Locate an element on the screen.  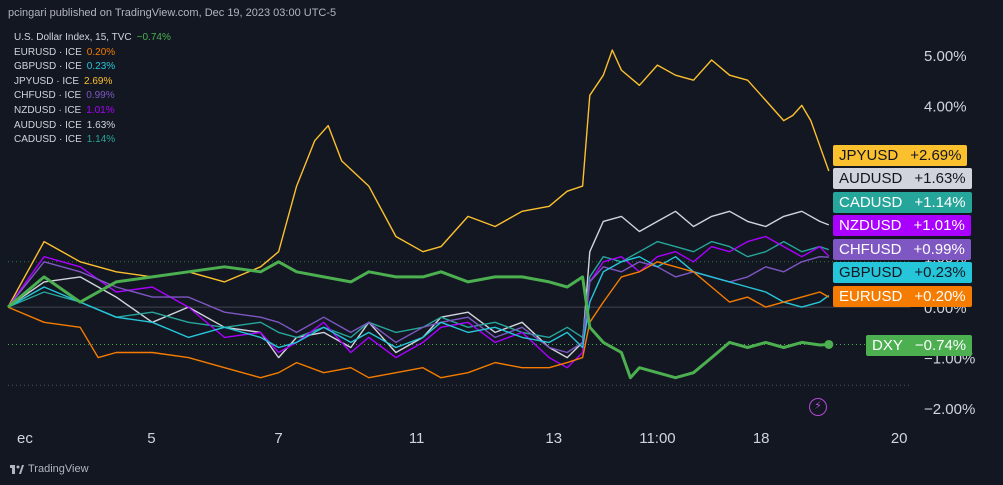
tradingview-logo: TradingView is located at coordinates (49, 469).